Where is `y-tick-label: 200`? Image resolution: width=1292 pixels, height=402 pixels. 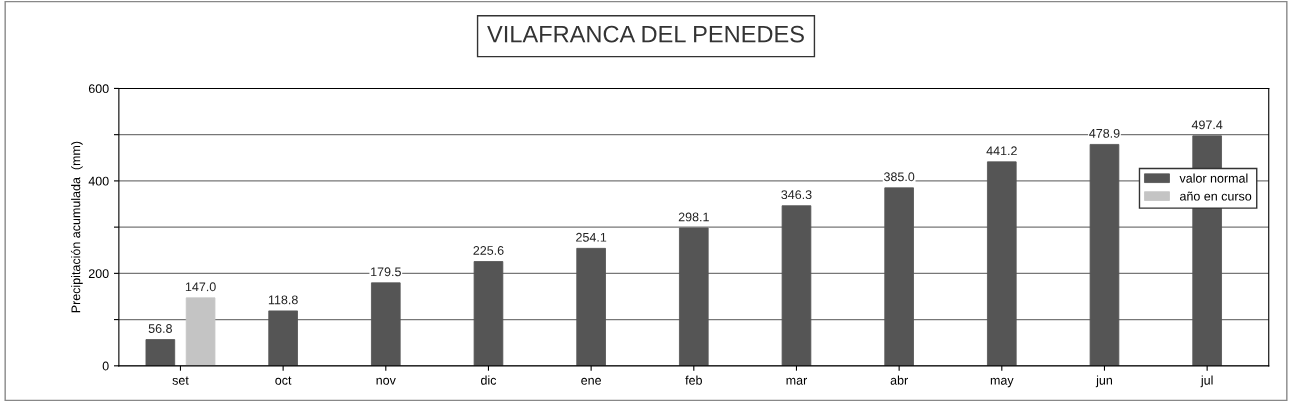 y-tick-label: 200 is located at coordinates (98, 274).